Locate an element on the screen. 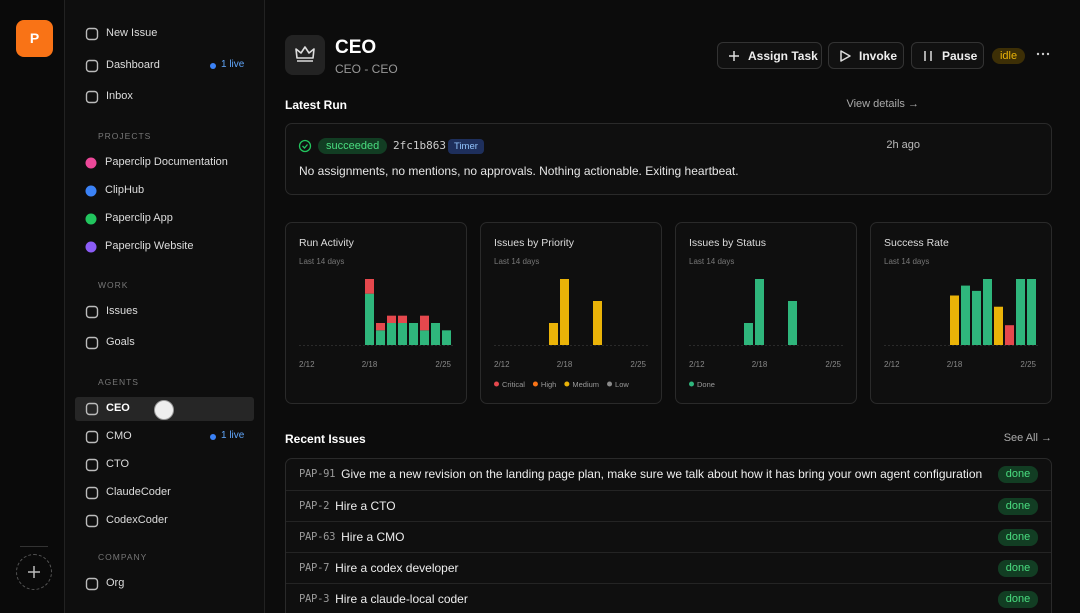 The height and width of the screenshot is (613, 1080). add-company-button is located at coordinates (34, 572).